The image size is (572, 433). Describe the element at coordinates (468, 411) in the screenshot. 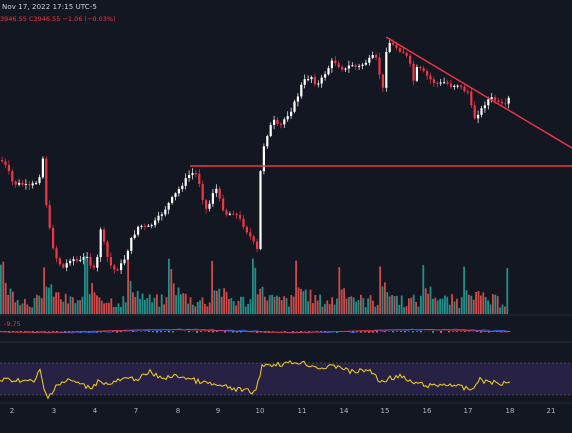

I see `x-tick-label: 17` at that location.